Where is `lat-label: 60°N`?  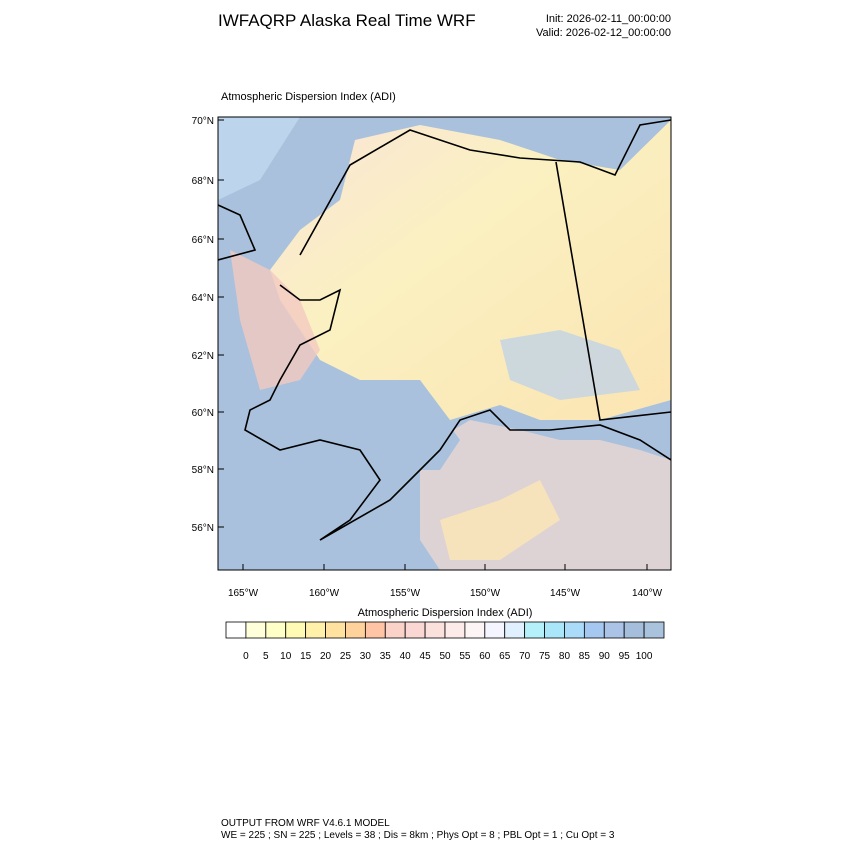
lat-label: 60°N is located at coordinates (203, 413).